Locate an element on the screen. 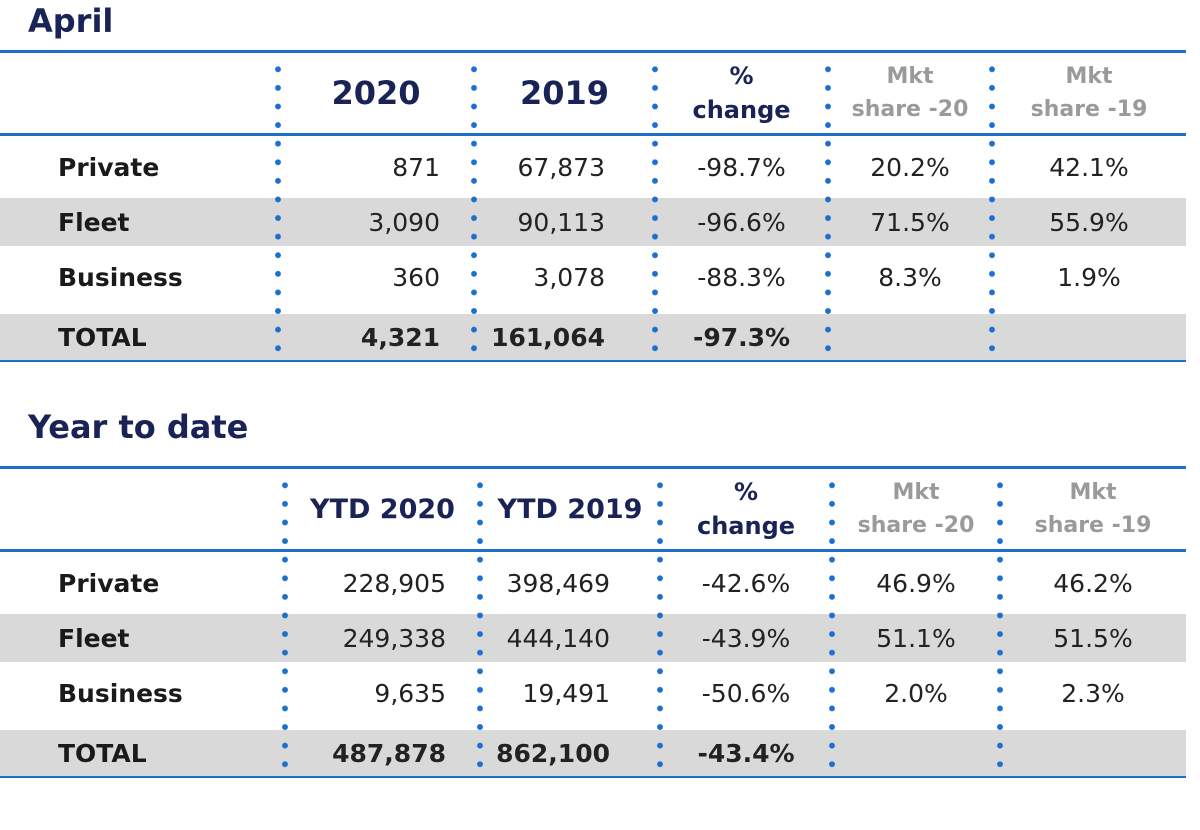 Image resolution: width=1200 pixels, height=830 pixels. april-title: April is located at coordinates (71, 21).